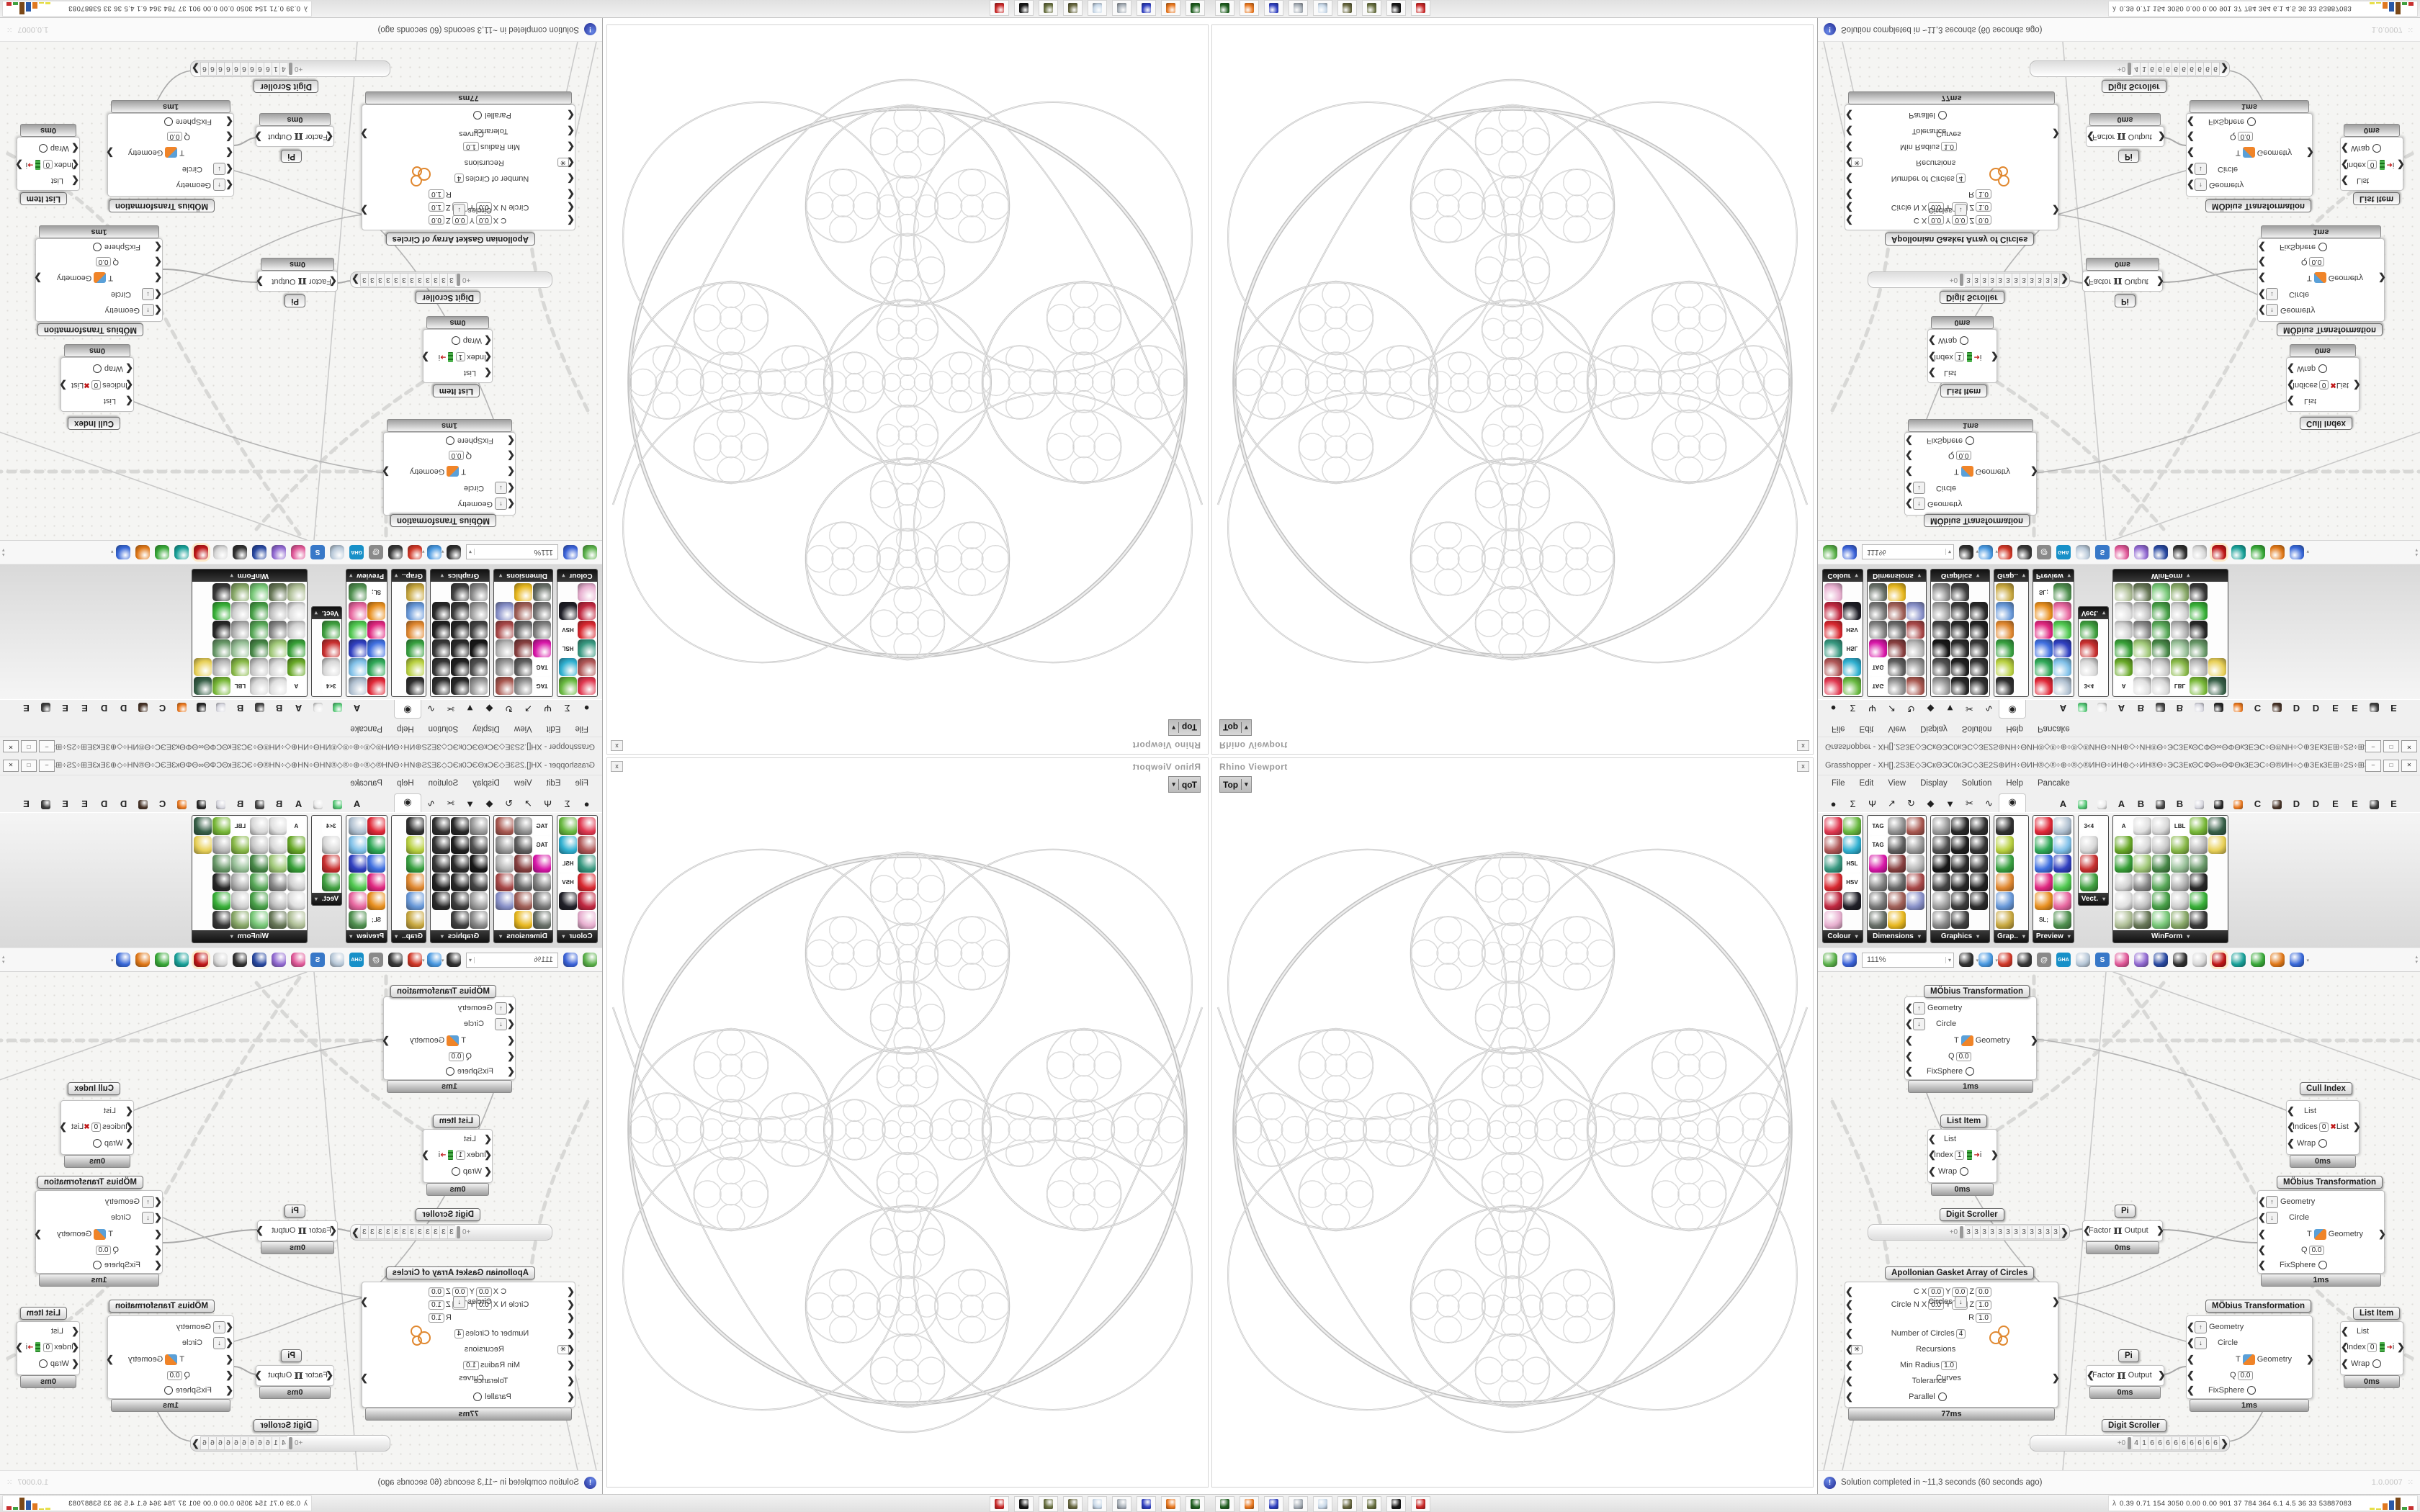 Image resolution: width=2420 pixels, height=1512 pixels. What do you see at coordinates (239, 686) in the screenshot?
I see `component-icon: LBL` at bounding box center [239, 686].